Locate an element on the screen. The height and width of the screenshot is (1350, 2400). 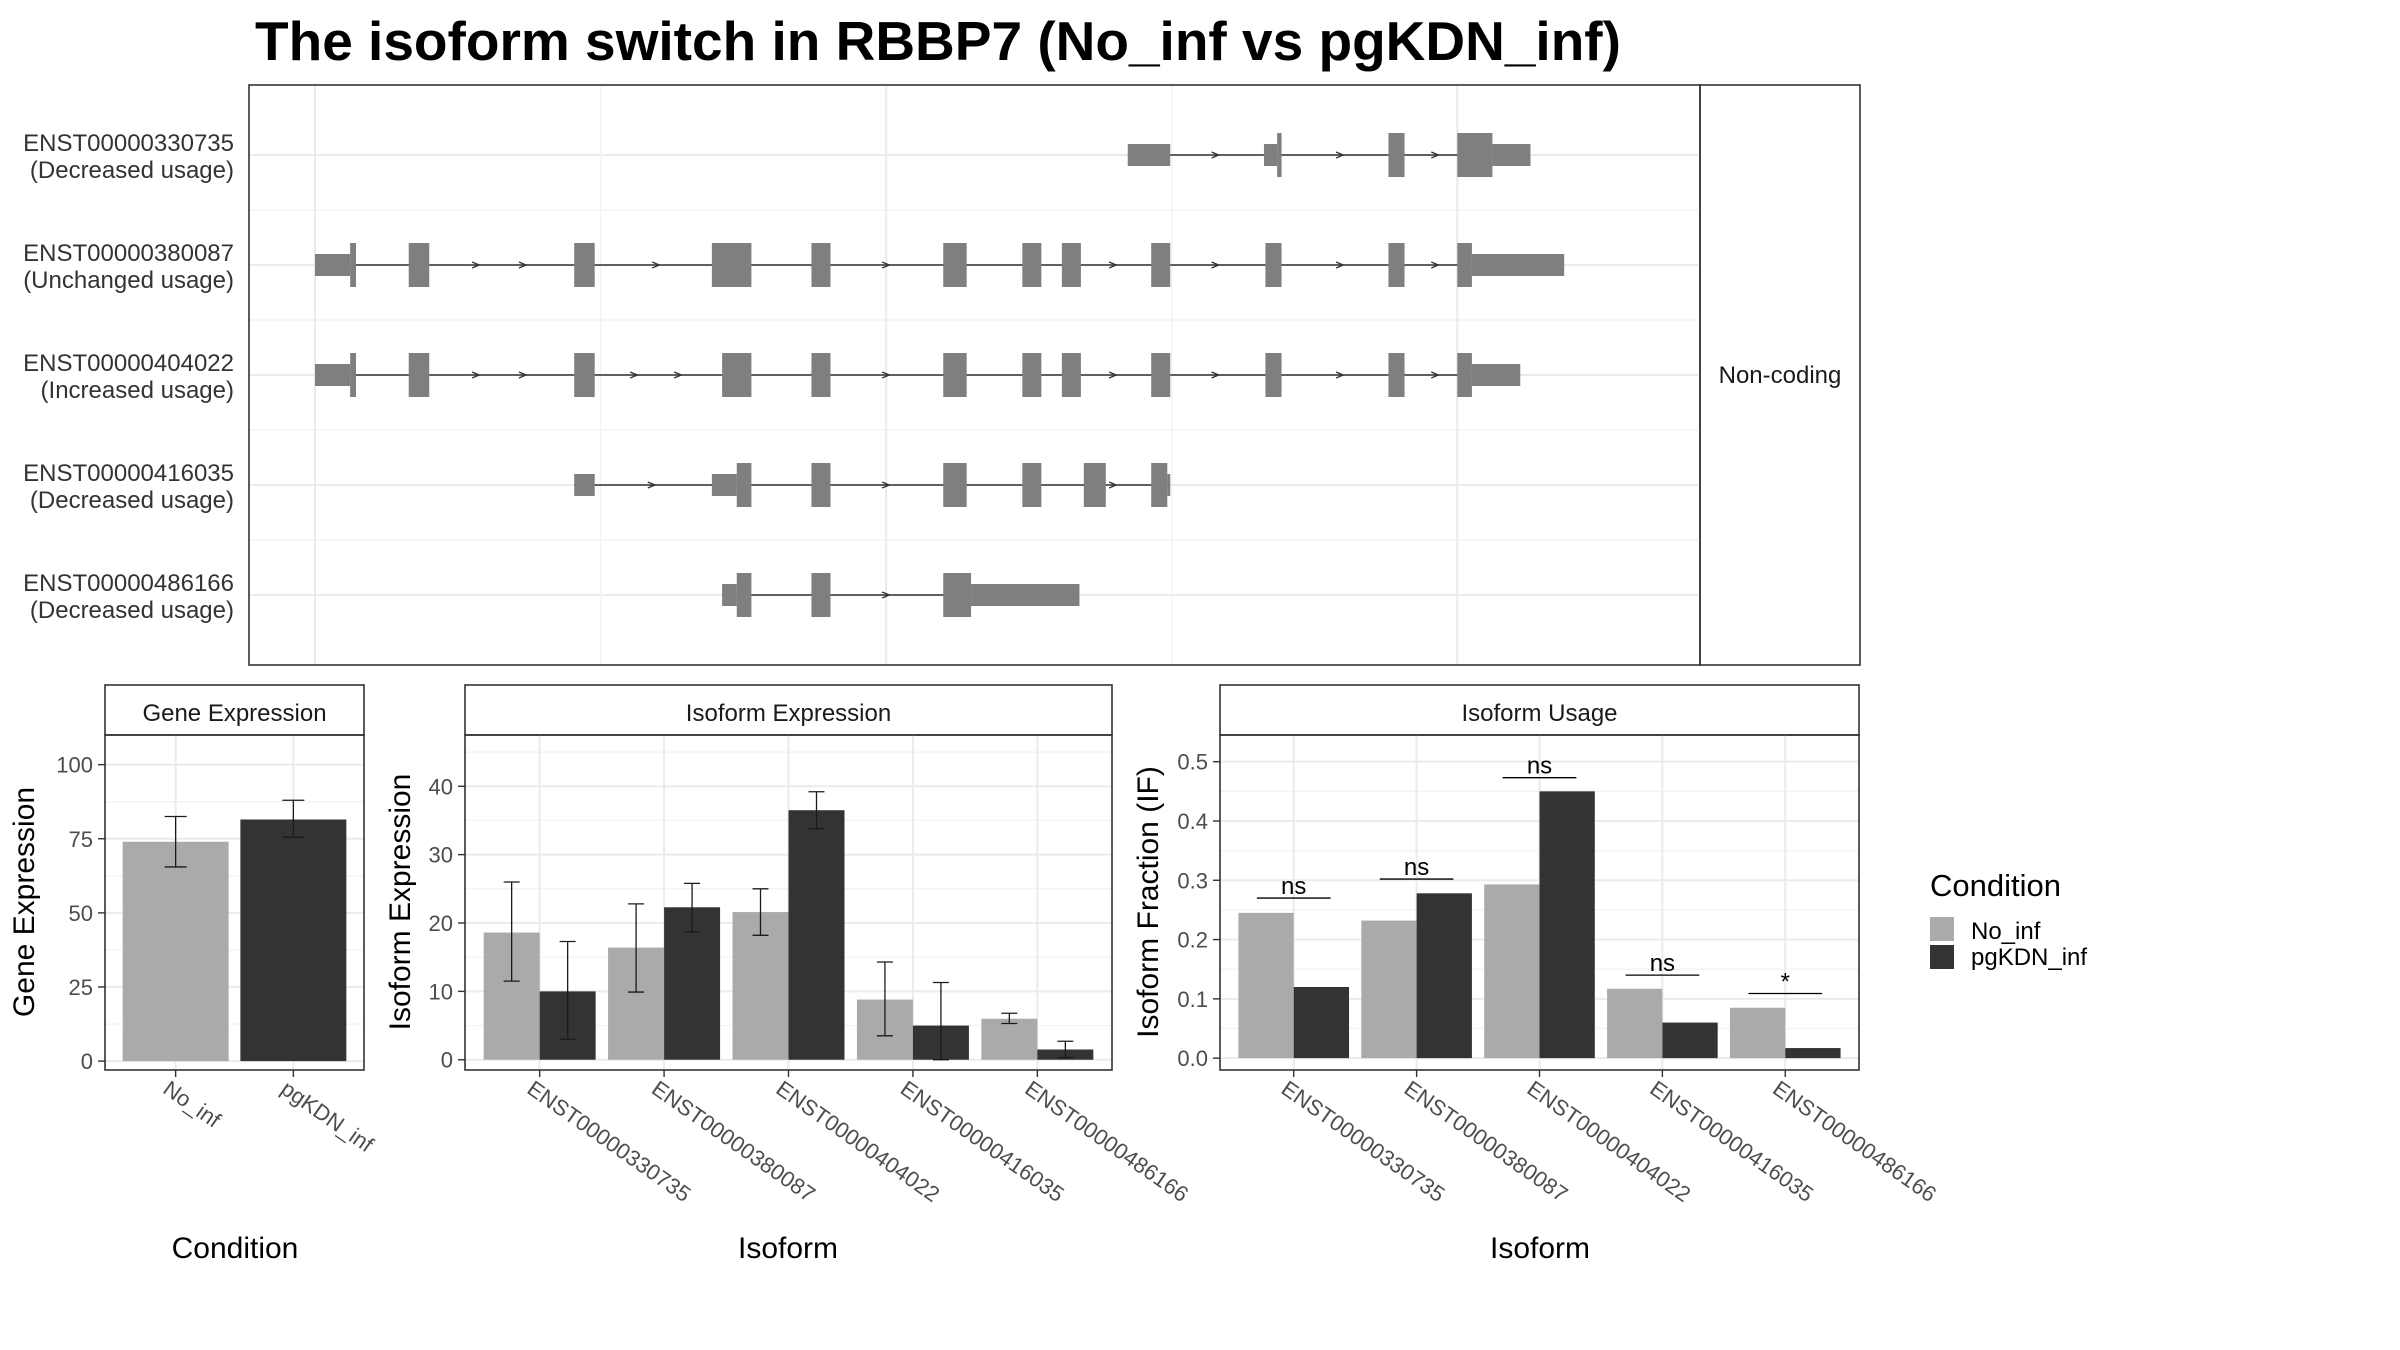
legend: Condition No_inf pgKDN_inf is located at coordinates (2008, 919).